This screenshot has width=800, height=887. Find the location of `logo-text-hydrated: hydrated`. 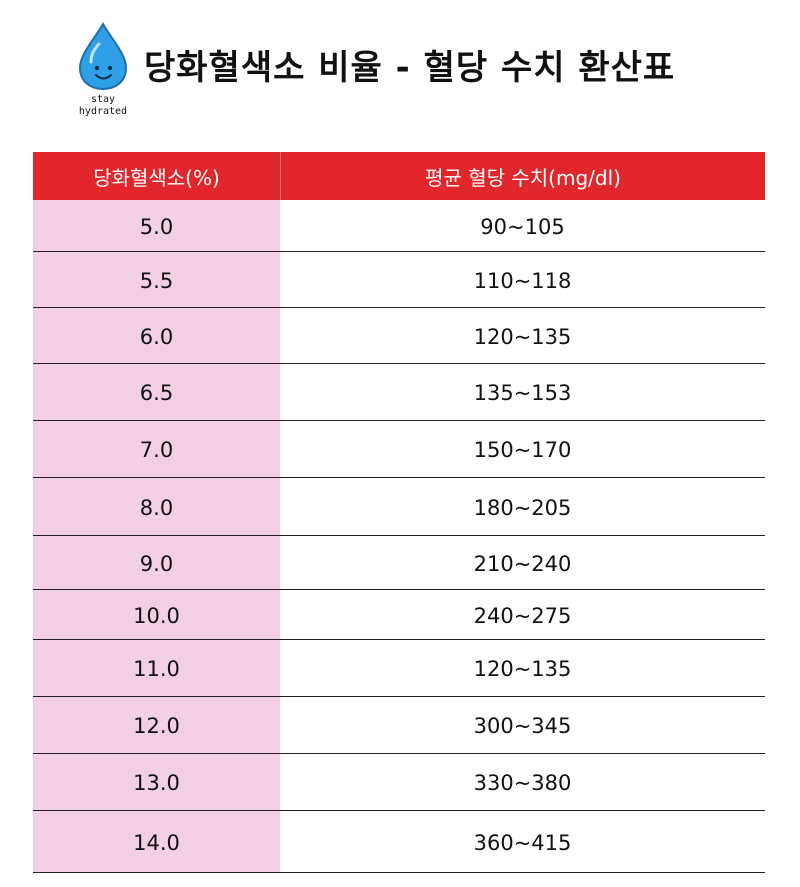

logo-text-hydrated: hydrated is located at coordinates (103, 111).